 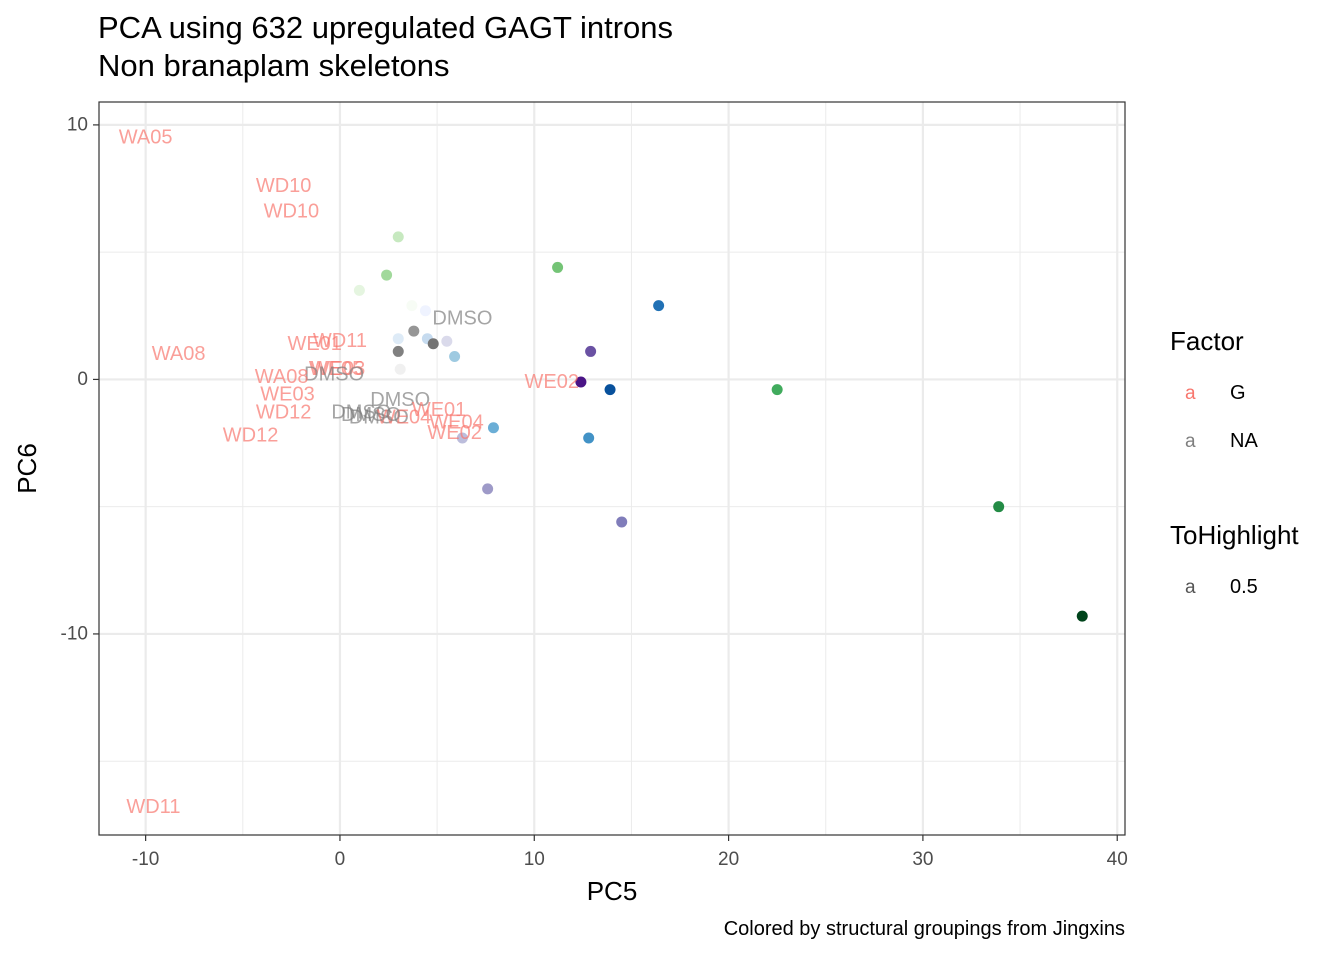 What do you see at coordinates (1238, 393) in the screenshot?
I see `legend-label: G` at bounding box center [1238, 393].